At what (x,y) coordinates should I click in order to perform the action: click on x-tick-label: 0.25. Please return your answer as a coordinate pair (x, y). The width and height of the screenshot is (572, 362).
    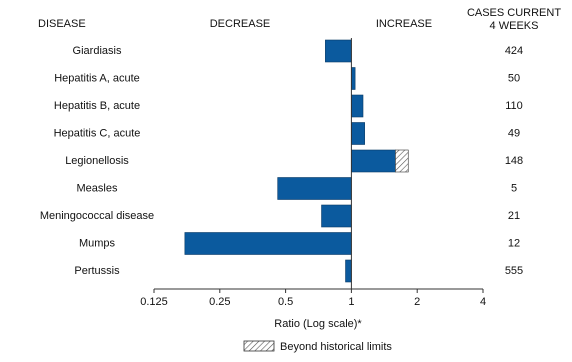
    Looking at the image, I should click on (219, 302).